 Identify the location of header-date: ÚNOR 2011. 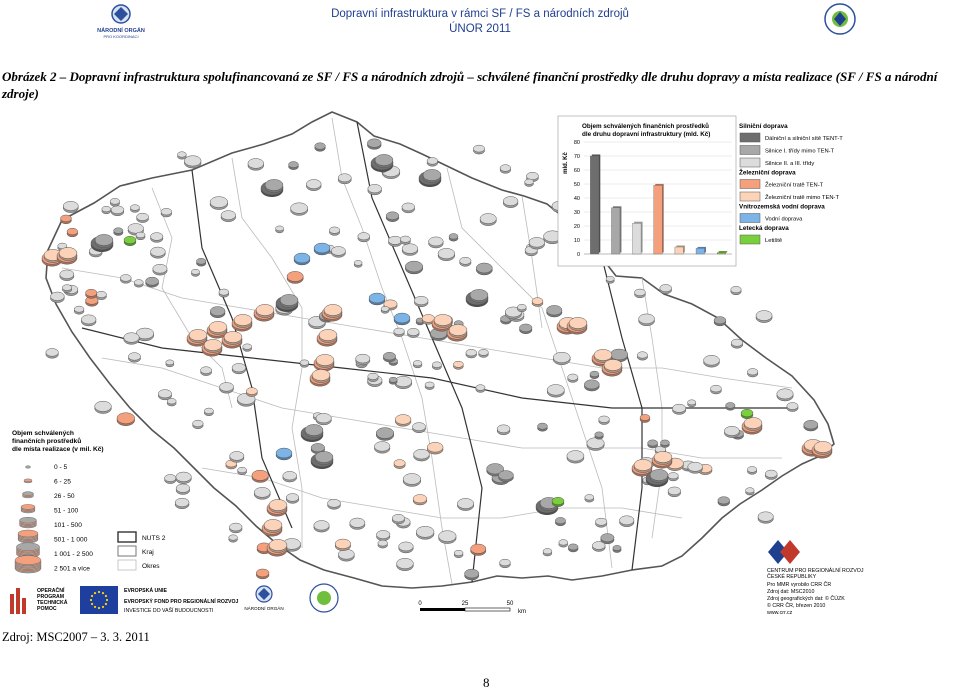
(480, 29).